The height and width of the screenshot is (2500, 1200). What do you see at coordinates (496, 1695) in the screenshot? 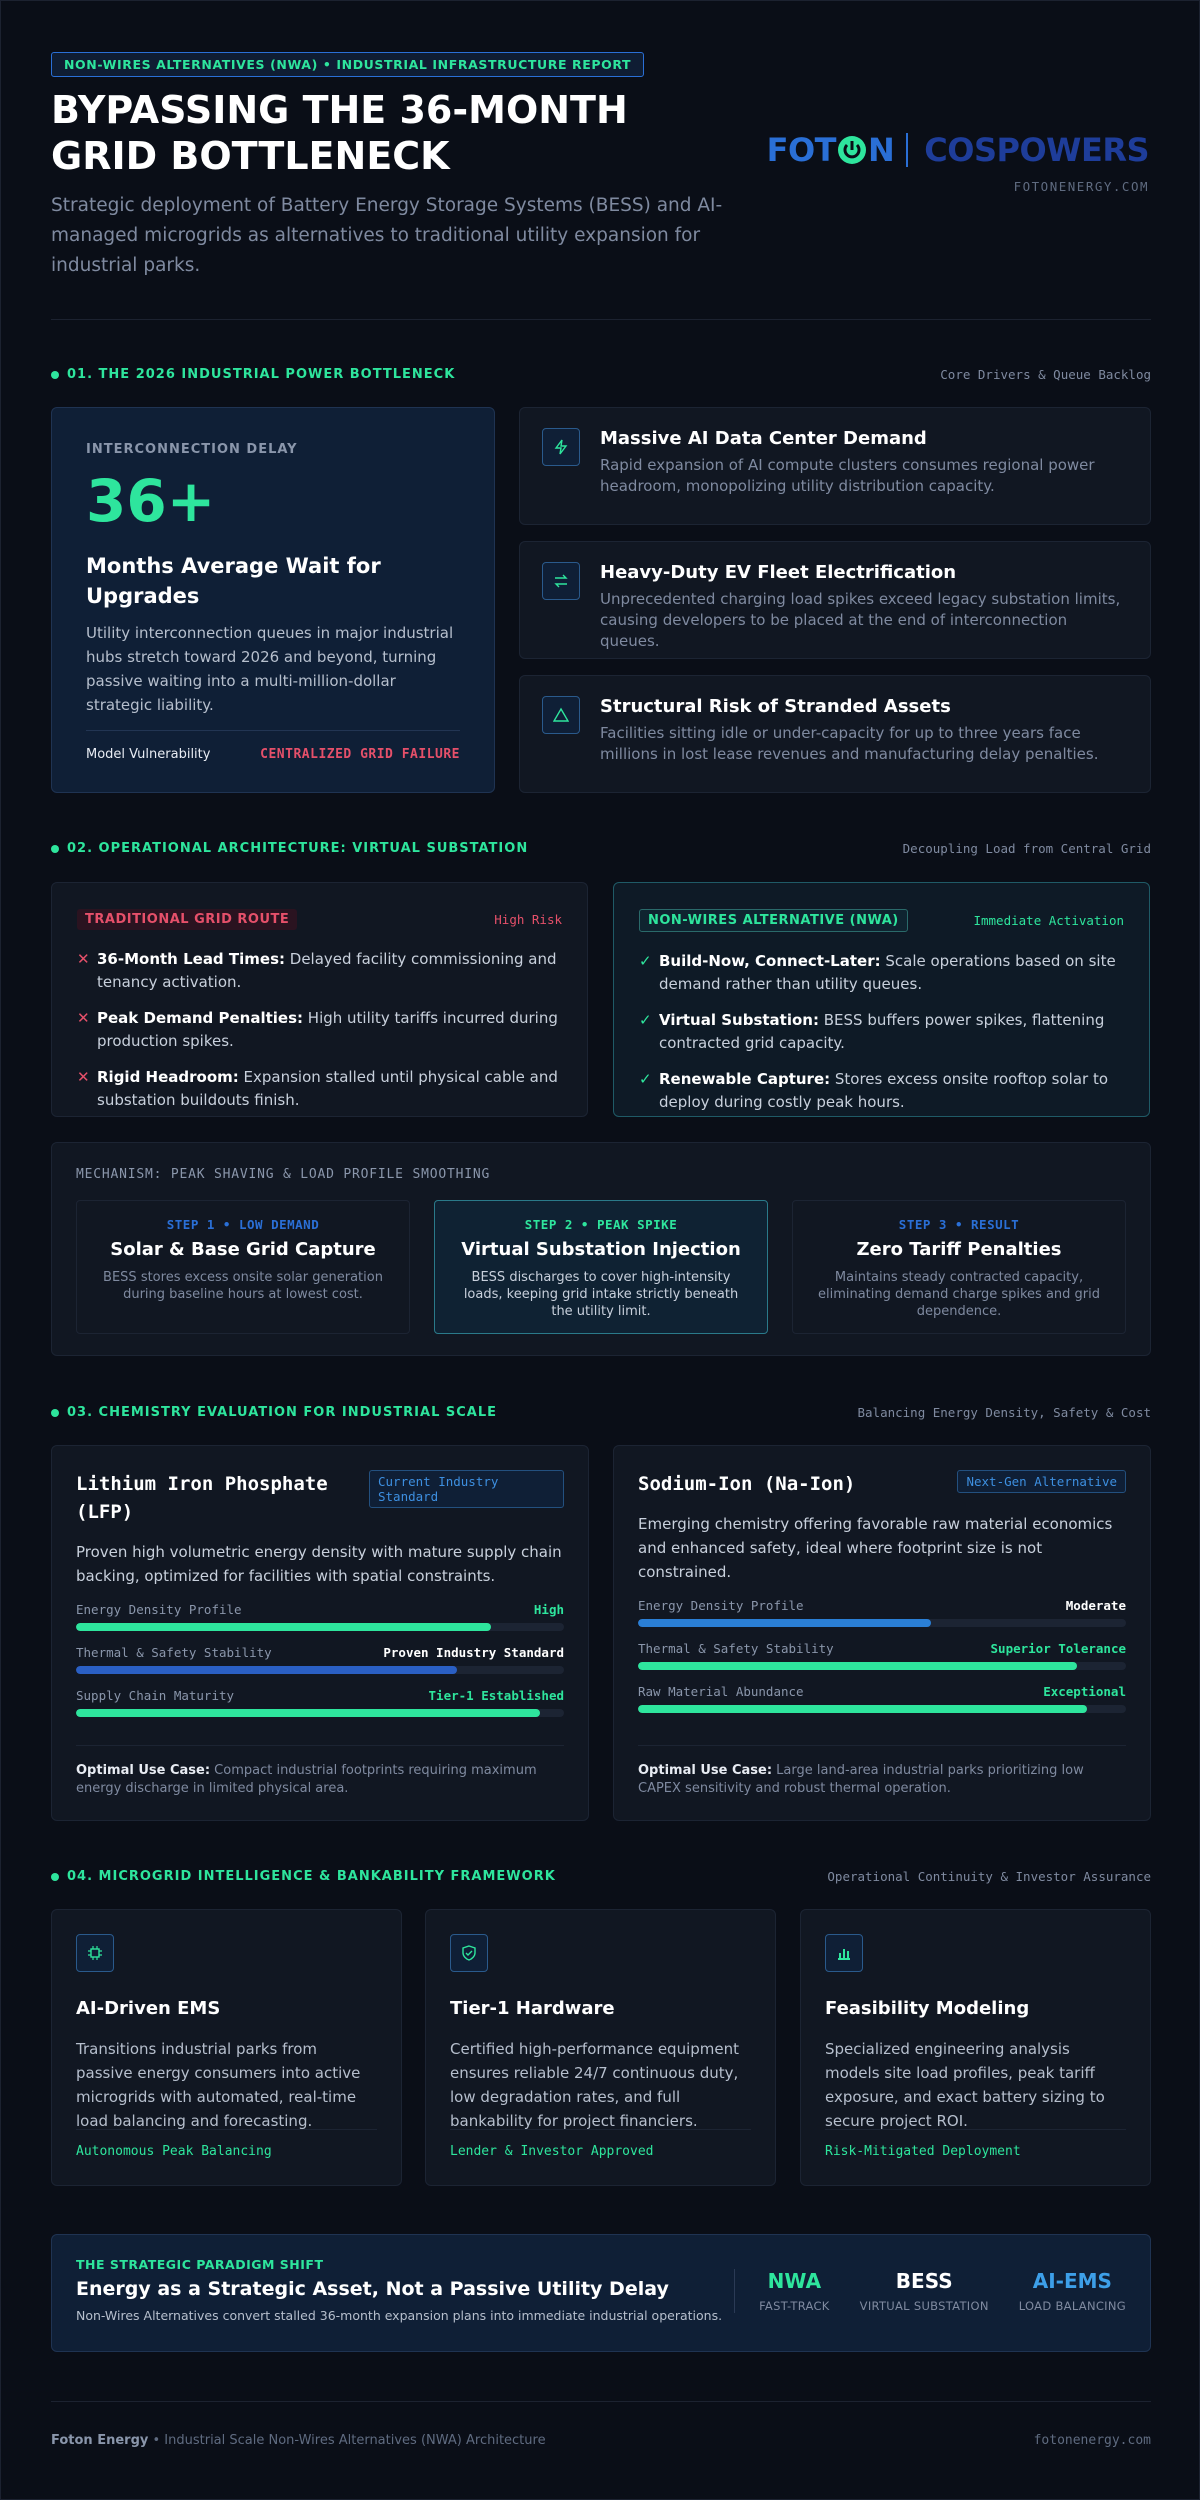
I see `metric-value: Tier-1 Established` at bounding box center [496, 1695].